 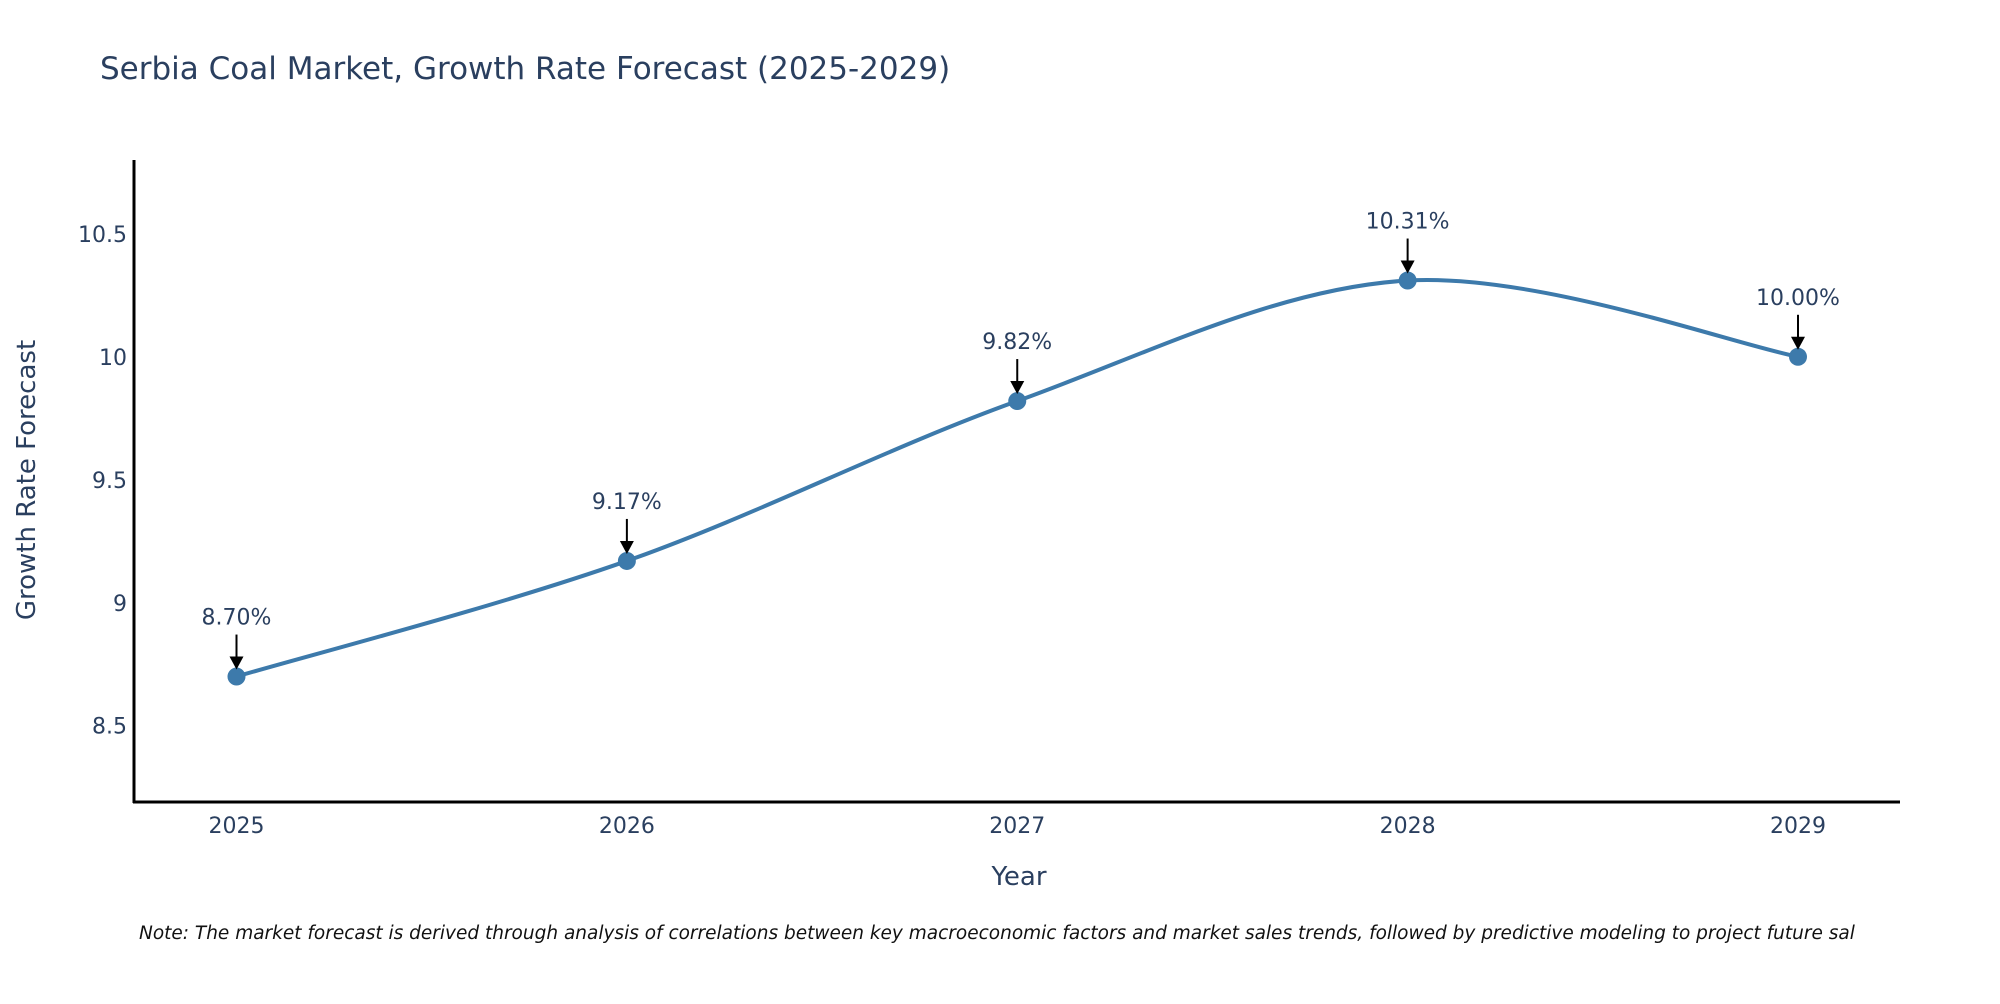 I want to click on data-label: 10.31%, so click(x=1408, y=222).